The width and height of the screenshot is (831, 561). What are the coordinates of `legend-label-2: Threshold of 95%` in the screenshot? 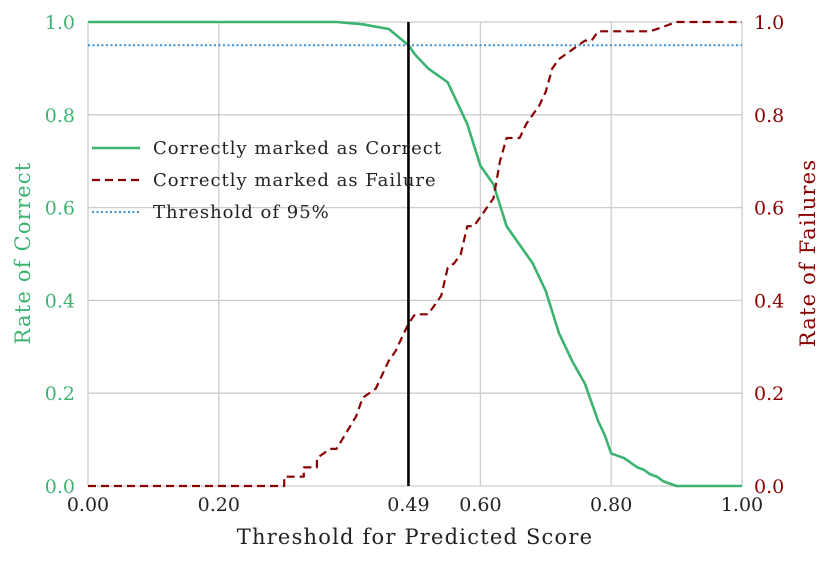 It's located at (241, 212).